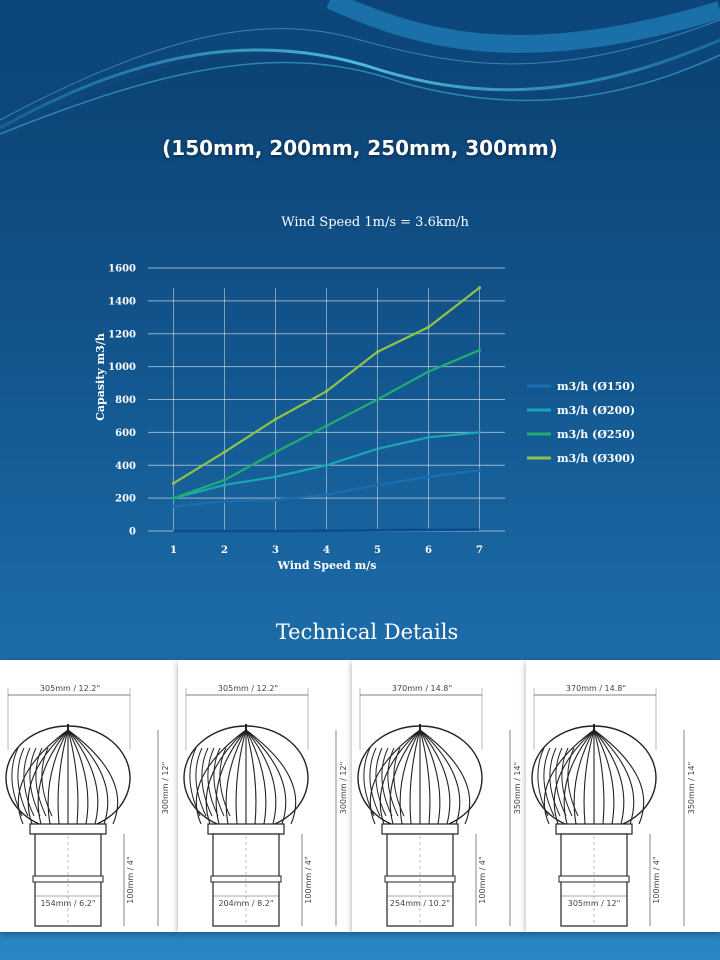  What do you see at coordinates (596, 458) in the screenshot?
I see `legend-label: m3/h (Ø300)` at bounding box center [596, 458].